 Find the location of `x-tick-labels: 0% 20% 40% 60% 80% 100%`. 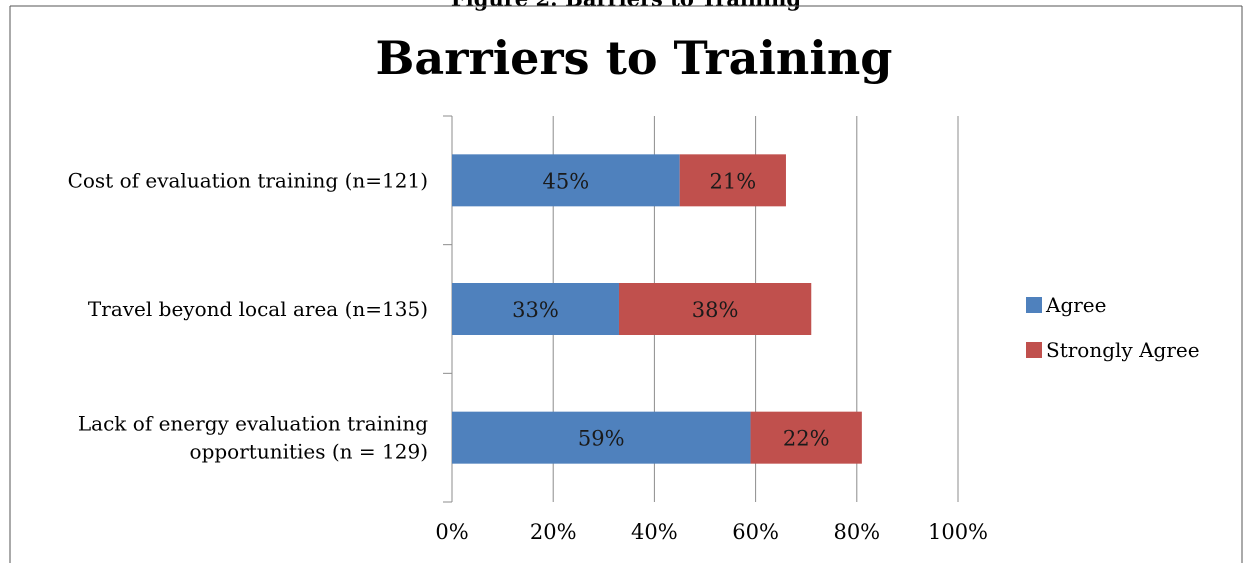

x-tick-labels: 0% 20% 40% 60% 80% 100% is located at coordinates (711, 532).